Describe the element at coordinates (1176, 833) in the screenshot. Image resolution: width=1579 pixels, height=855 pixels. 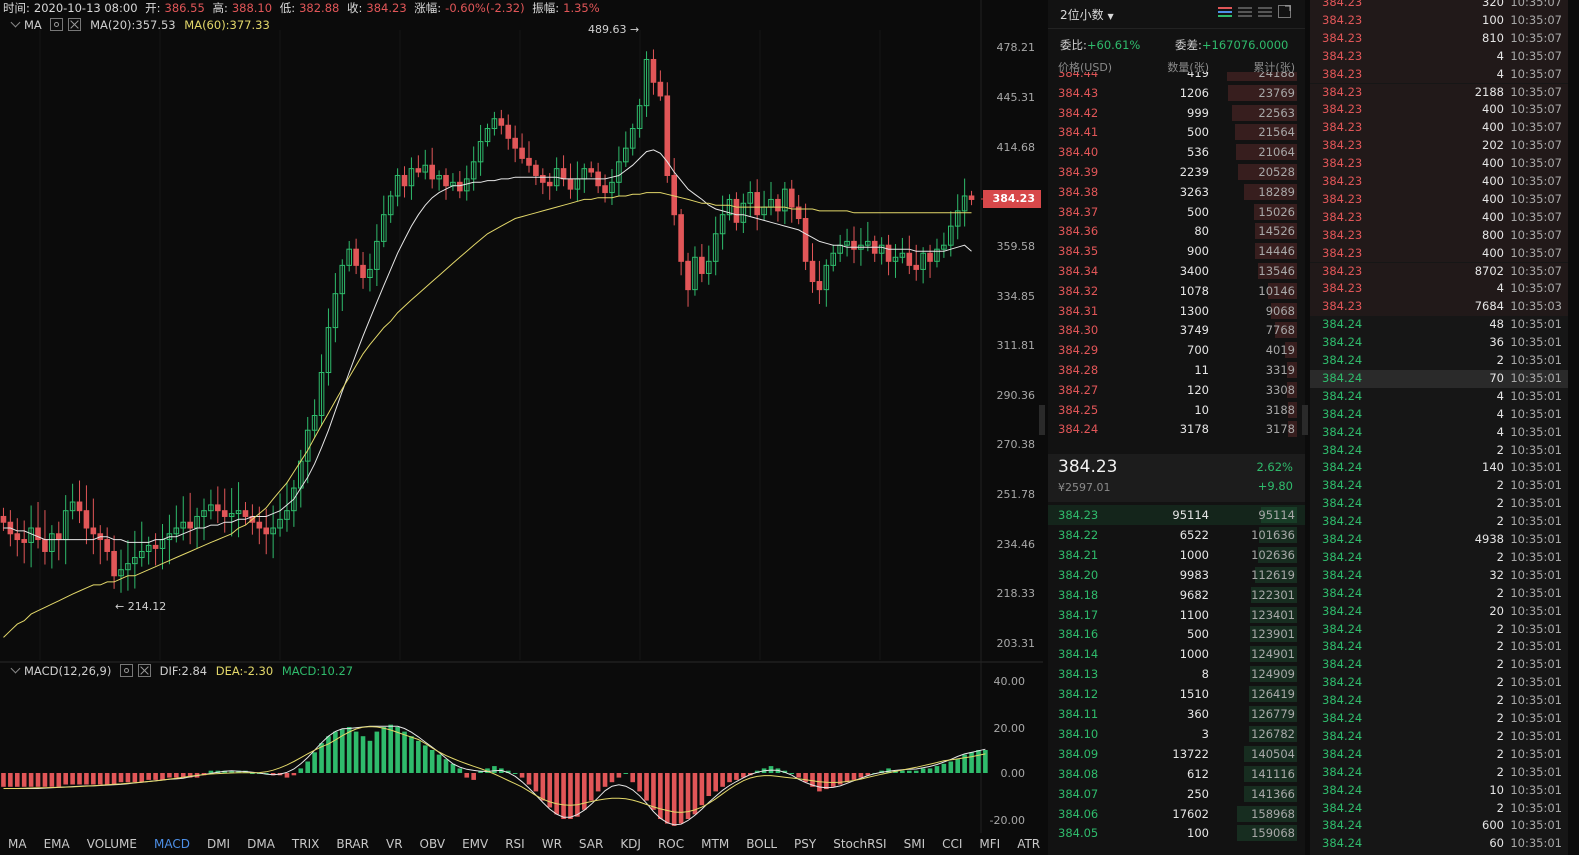
I see `bid-row: 384.05 100 159068` at that location.